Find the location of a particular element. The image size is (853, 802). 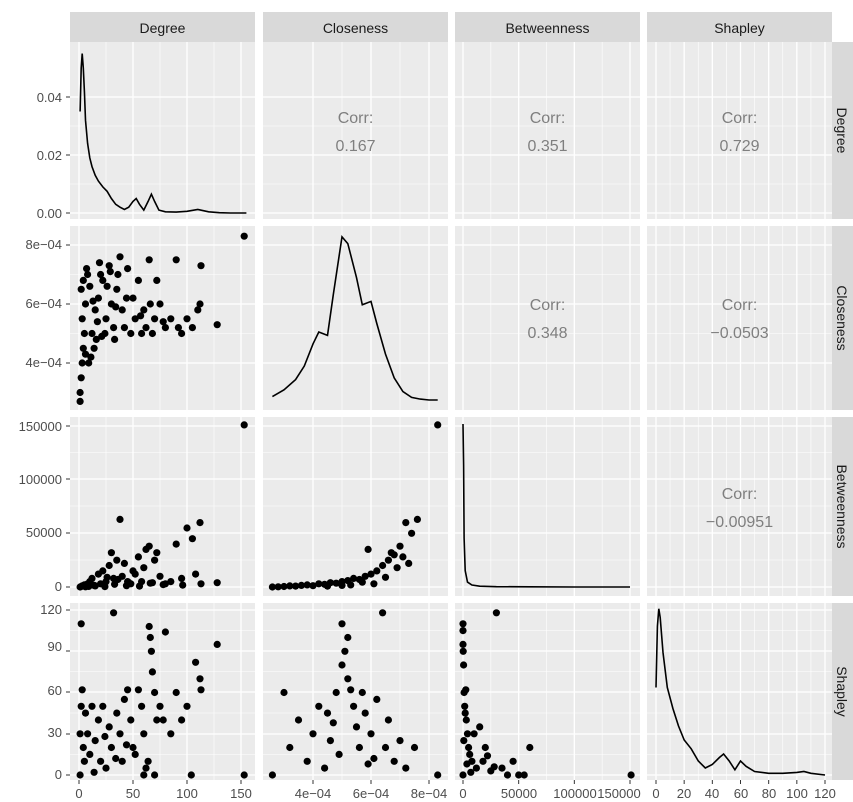

panel-betweenness-betweenness is located at coordinates (547, 506).